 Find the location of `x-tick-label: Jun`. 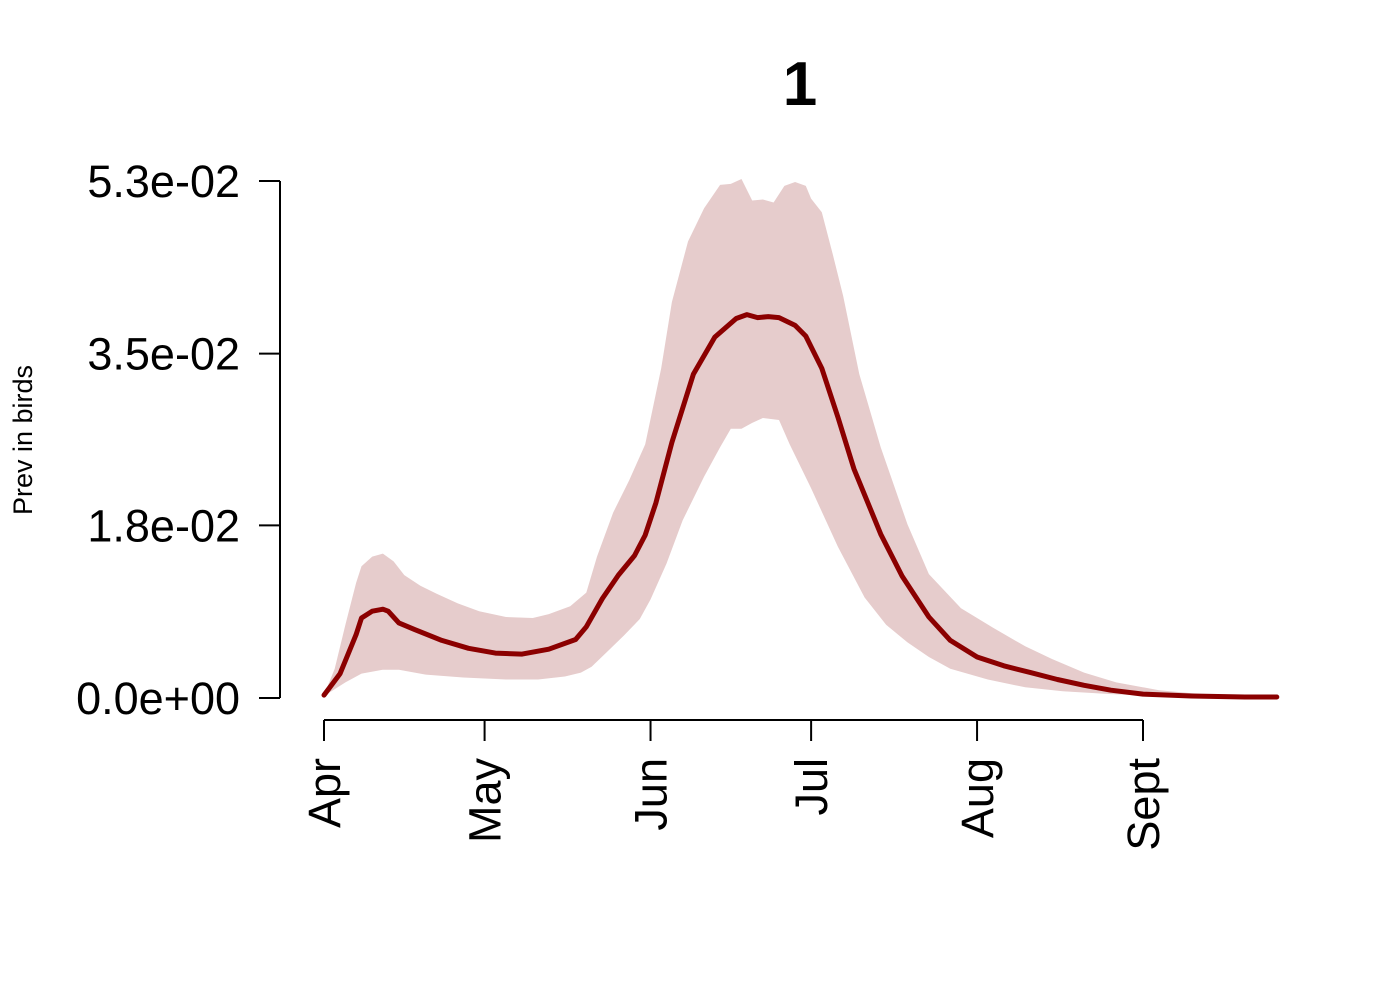

x-tick-label: Jun is located at coordinates (651, 794).